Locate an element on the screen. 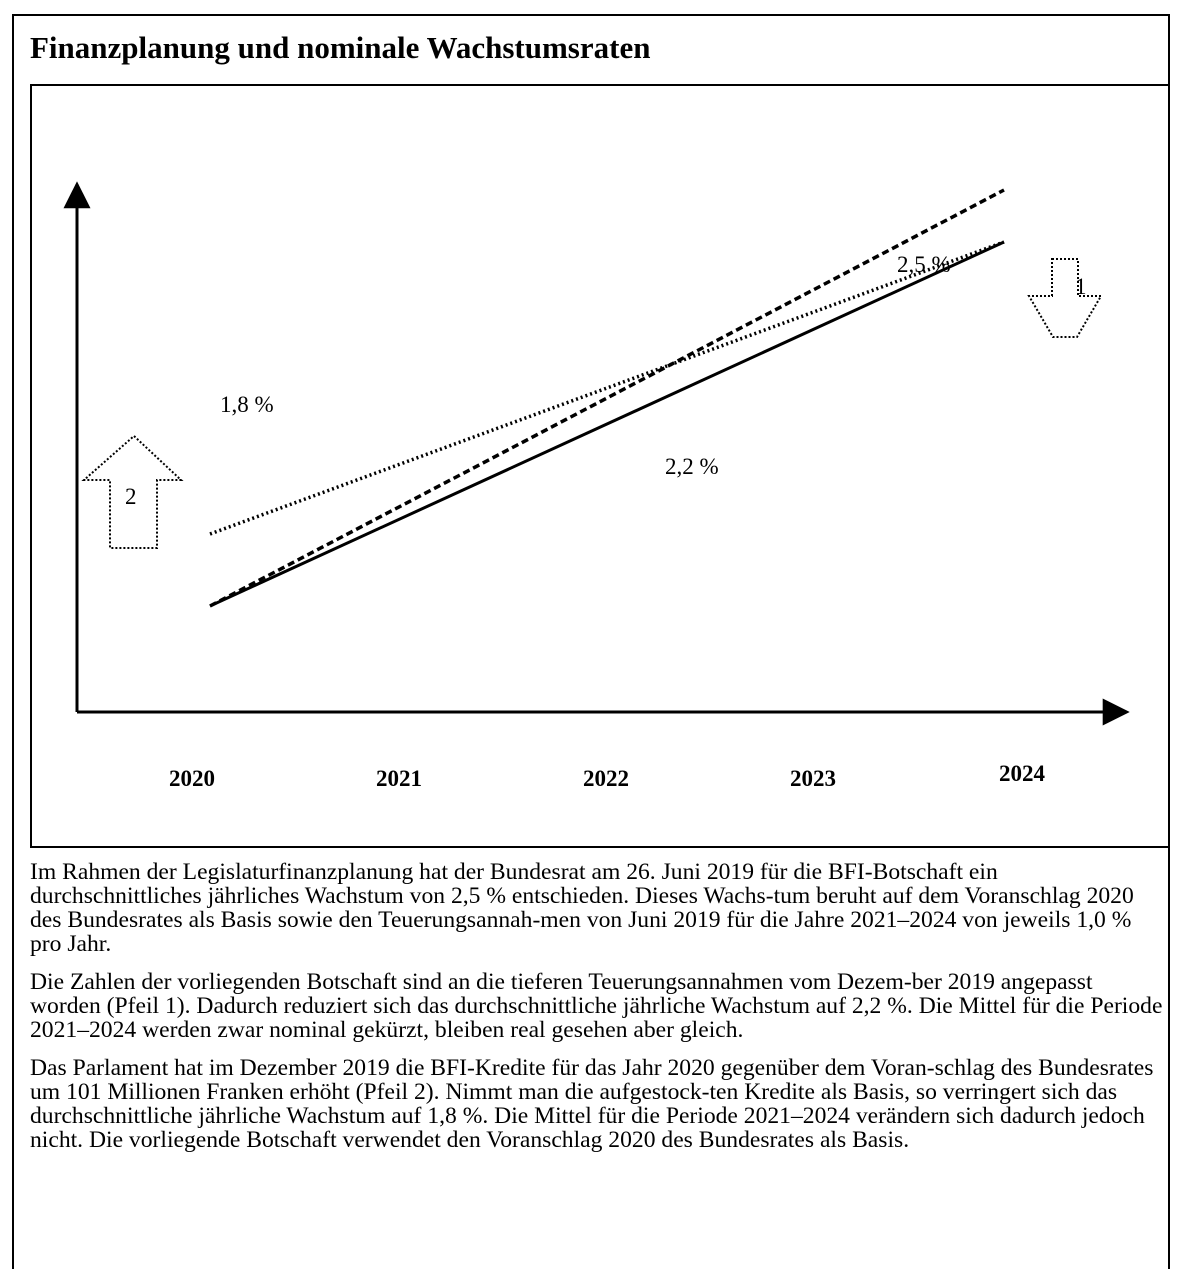 This screenshot has height=1277, width=1177. rate-labels: 2,5 % 2,2 % 1,8 % is located at coordinates (585, 365).